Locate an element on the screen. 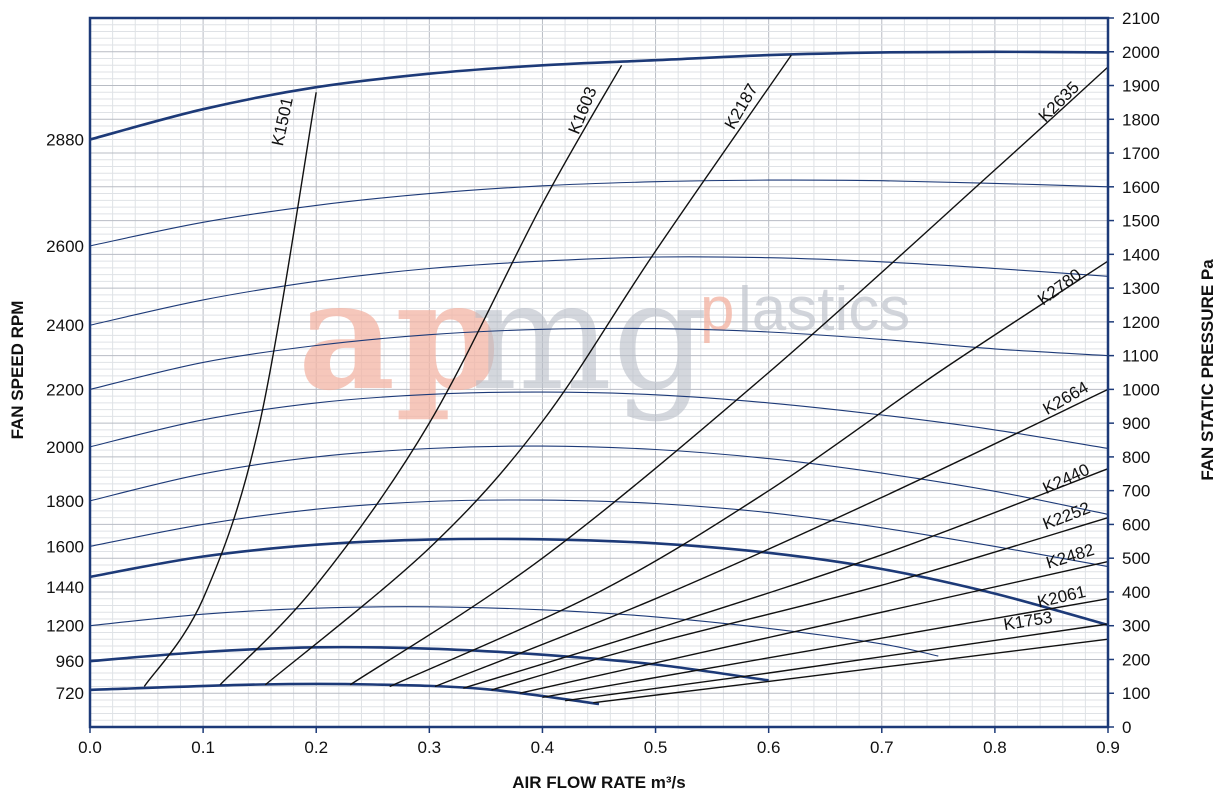  y-right-tick-label: 2100 is located at coordinates (1141, 18).